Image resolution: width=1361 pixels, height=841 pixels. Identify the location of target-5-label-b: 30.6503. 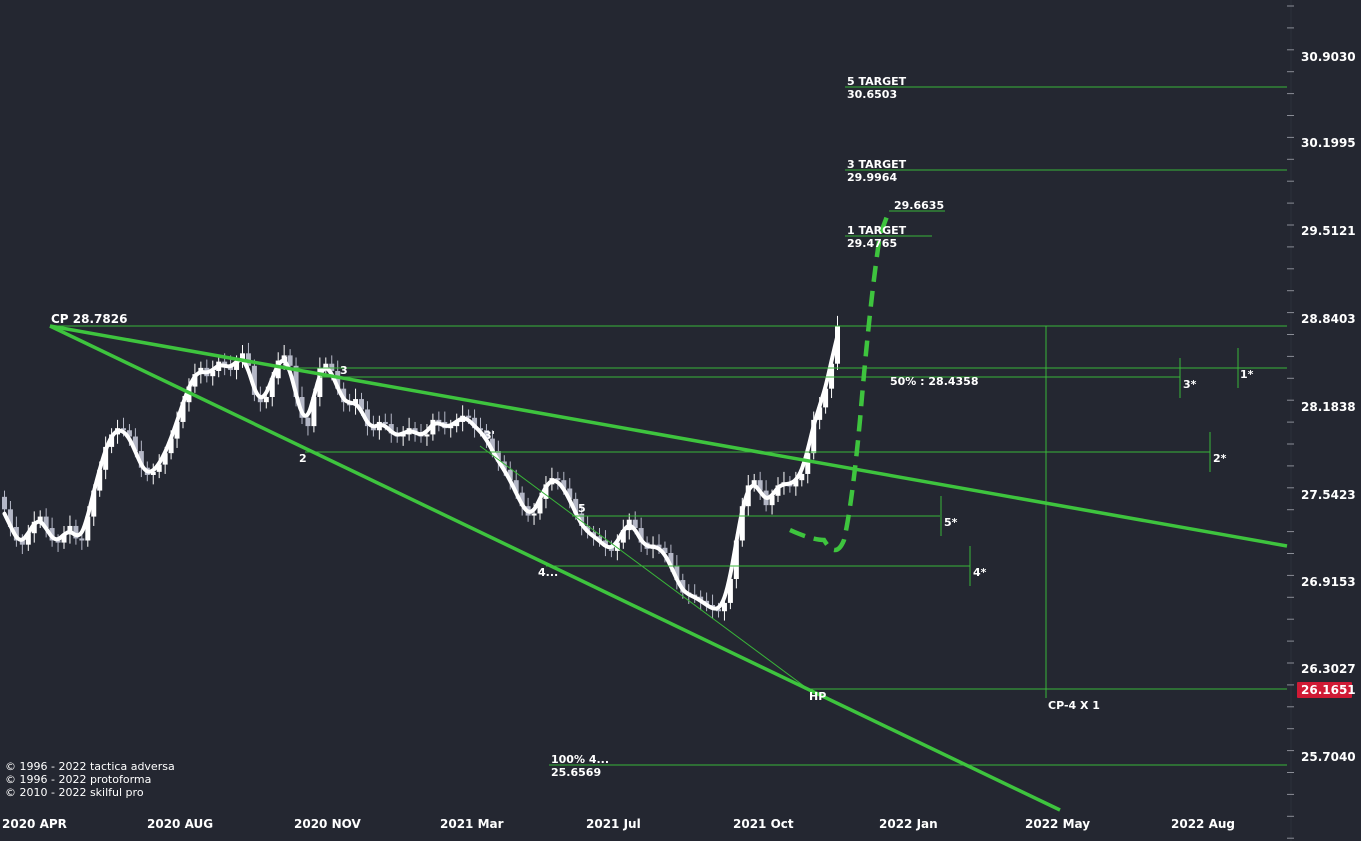
(872, 94).